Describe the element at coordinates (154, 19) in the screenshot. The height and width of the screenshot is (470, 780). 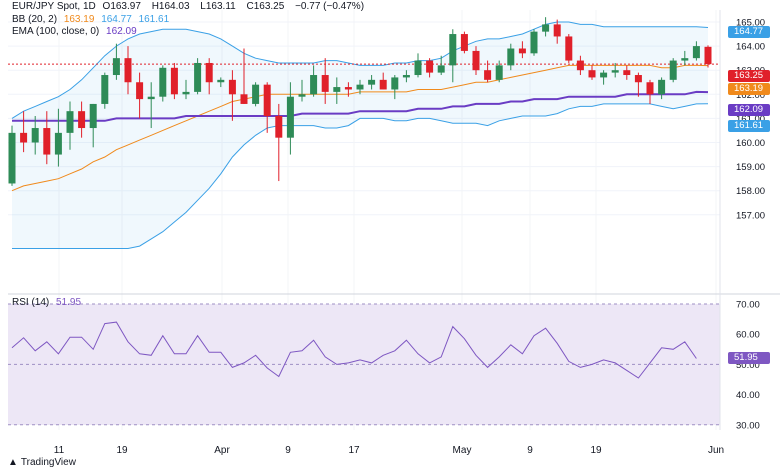
I see `bb-lower-value: 161.61` at that location.